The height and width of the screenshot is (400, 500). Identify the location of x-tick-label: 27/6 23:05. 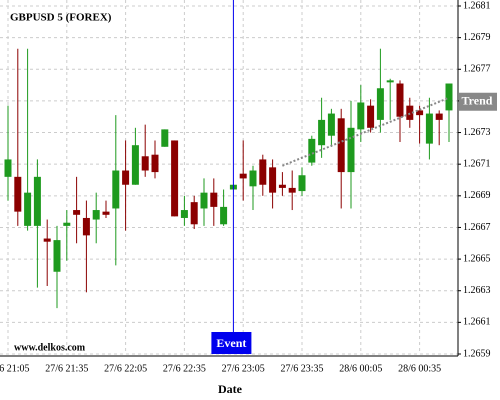
(243, 368).